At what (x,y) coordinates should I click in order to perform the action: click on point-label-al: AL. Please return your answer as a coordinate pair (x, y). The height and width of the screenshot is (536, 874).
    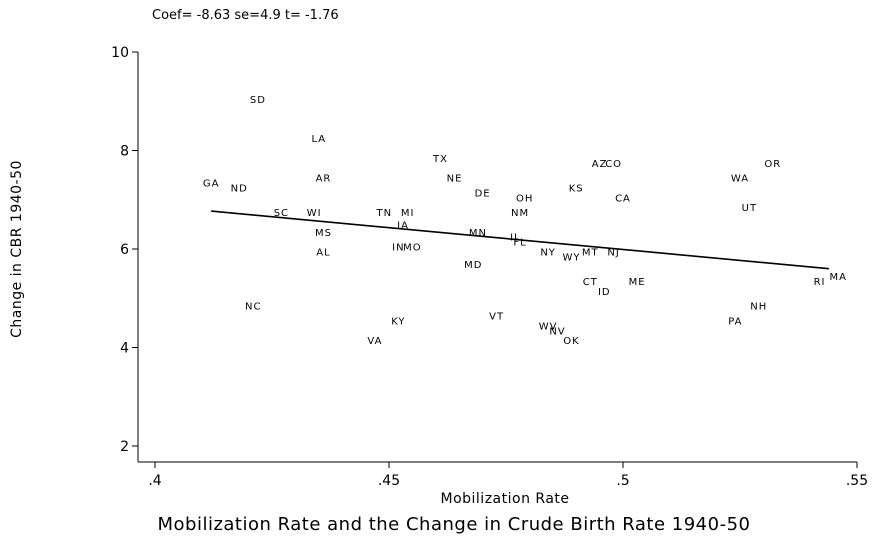
    Looking at the image, I should click on (323, 252).